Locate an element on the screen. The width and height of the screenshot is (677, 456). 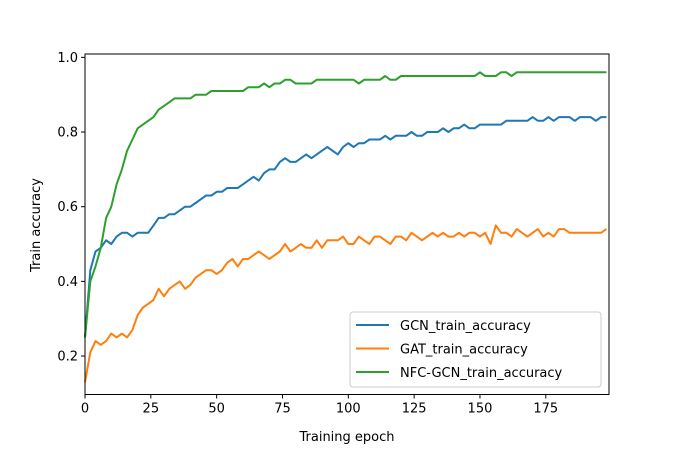
y-tick-label: 1.0 is located at coordinates (67, 58).